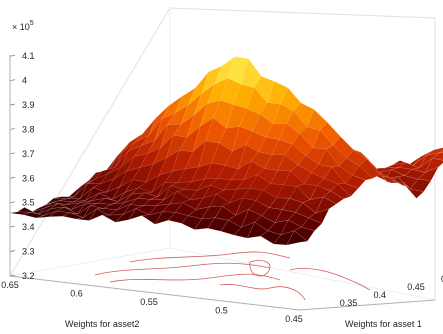  I want to click on z-tick-label: 3.3, so click(28, 252).